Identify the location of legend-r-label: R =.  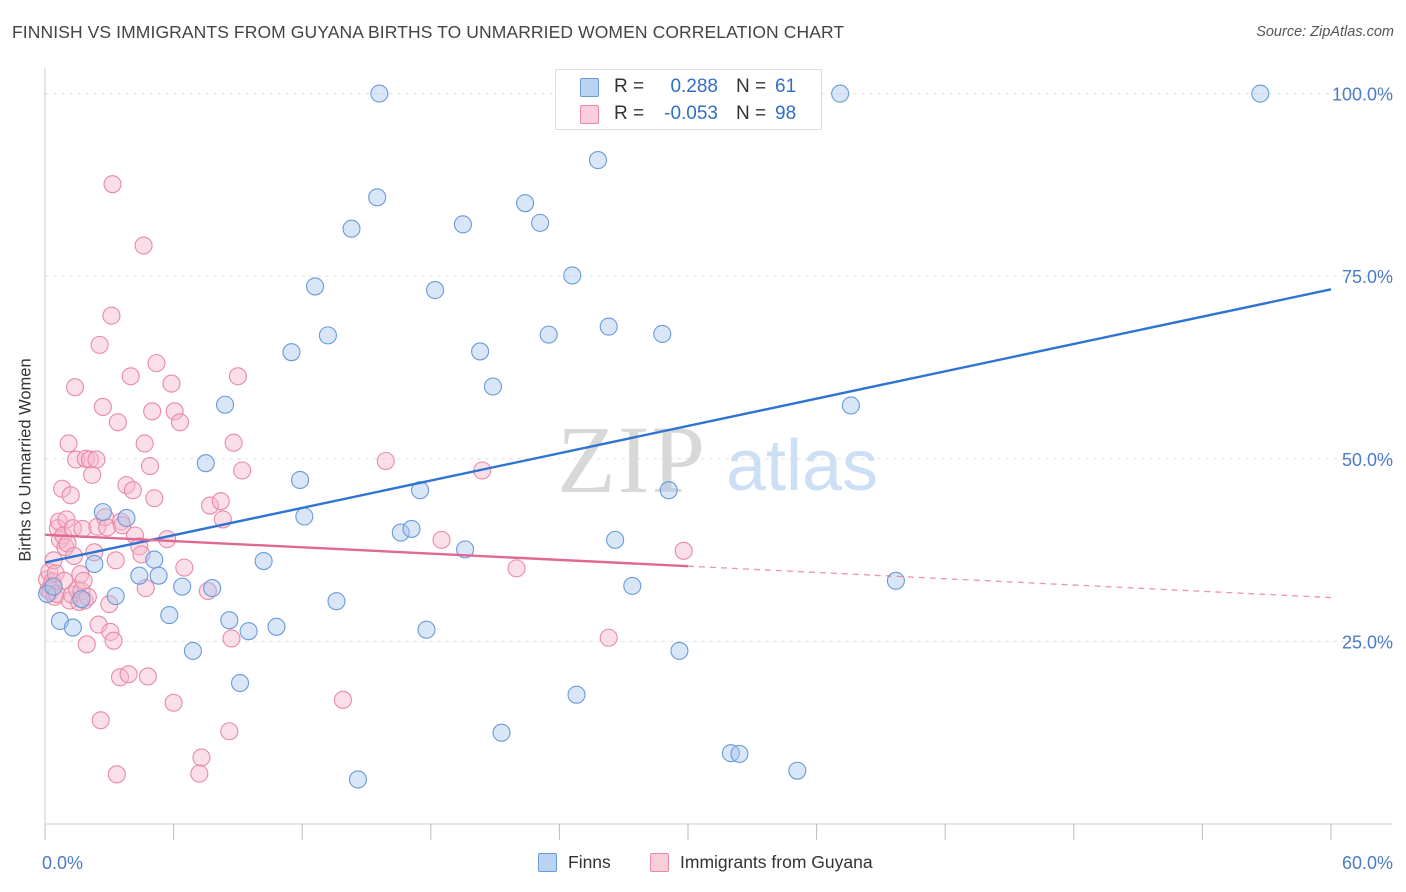
(629, 113).